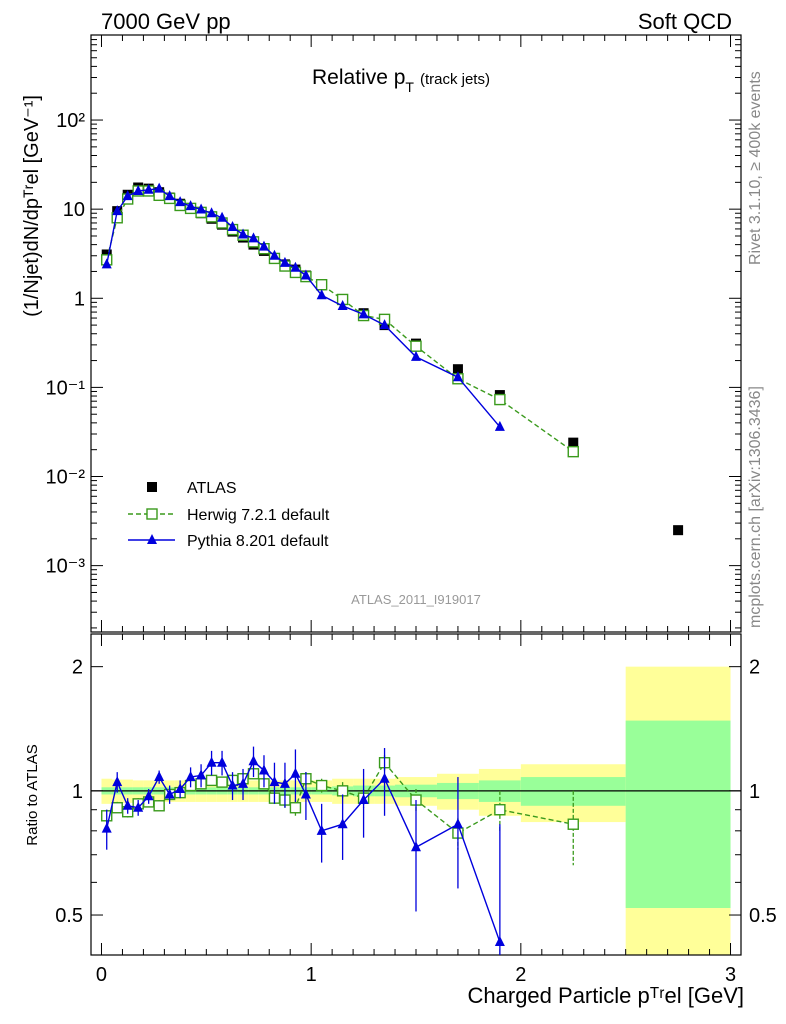 Image resolution: width=786 pixels, height=1024 pixels. Describe the element at coordinates (66, 567) in the screenshot. I see `y-tick-label: 10⁻³` at that location.